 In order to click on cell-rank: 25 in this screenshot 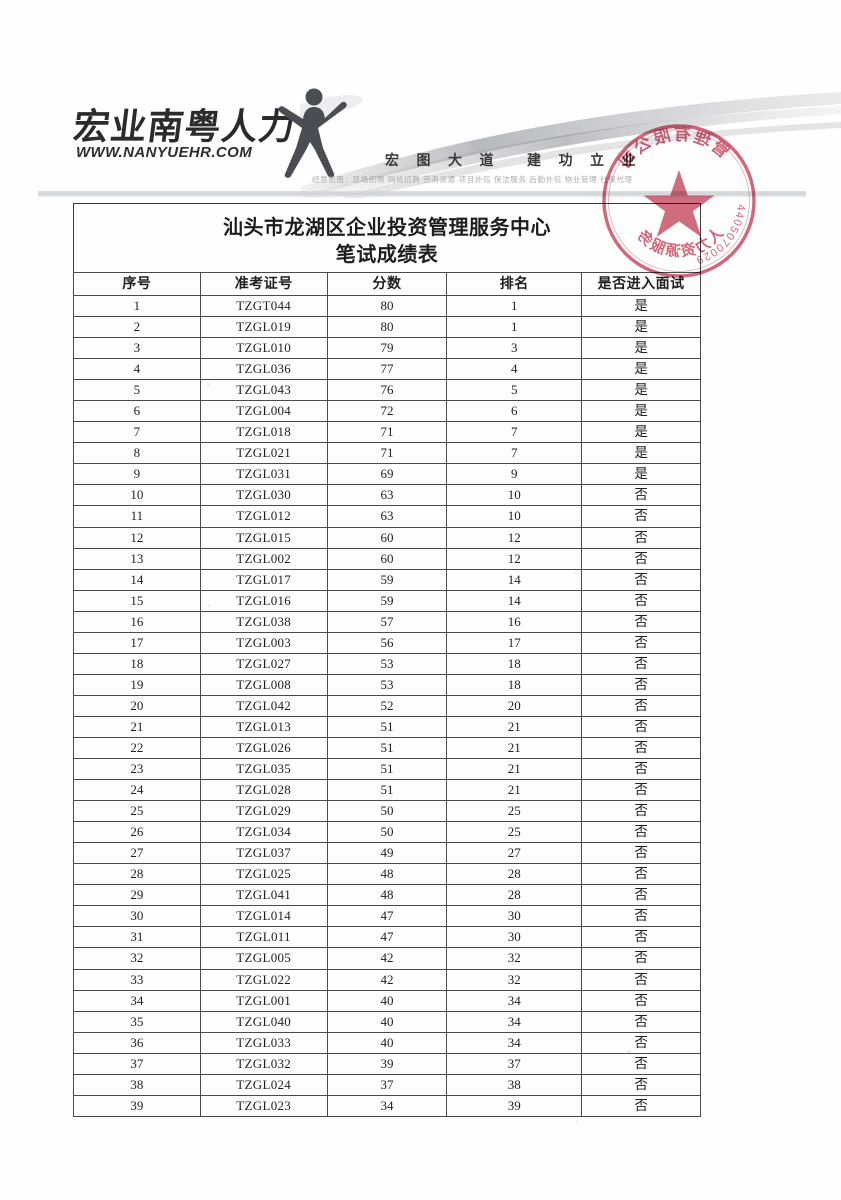, I will do `click(514, 811)`.